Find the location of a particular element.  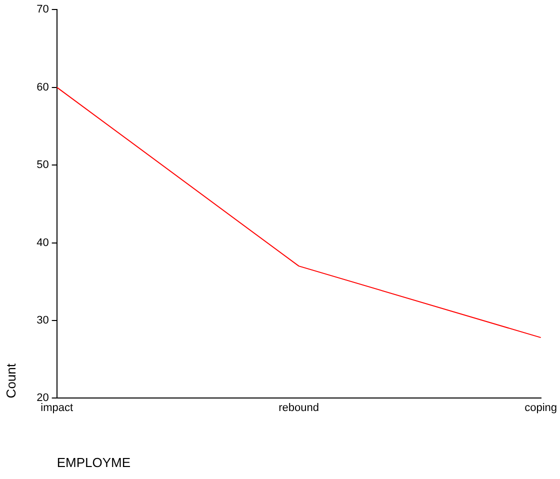

y-tick-label: 30 is located at coordinates (42, 320).